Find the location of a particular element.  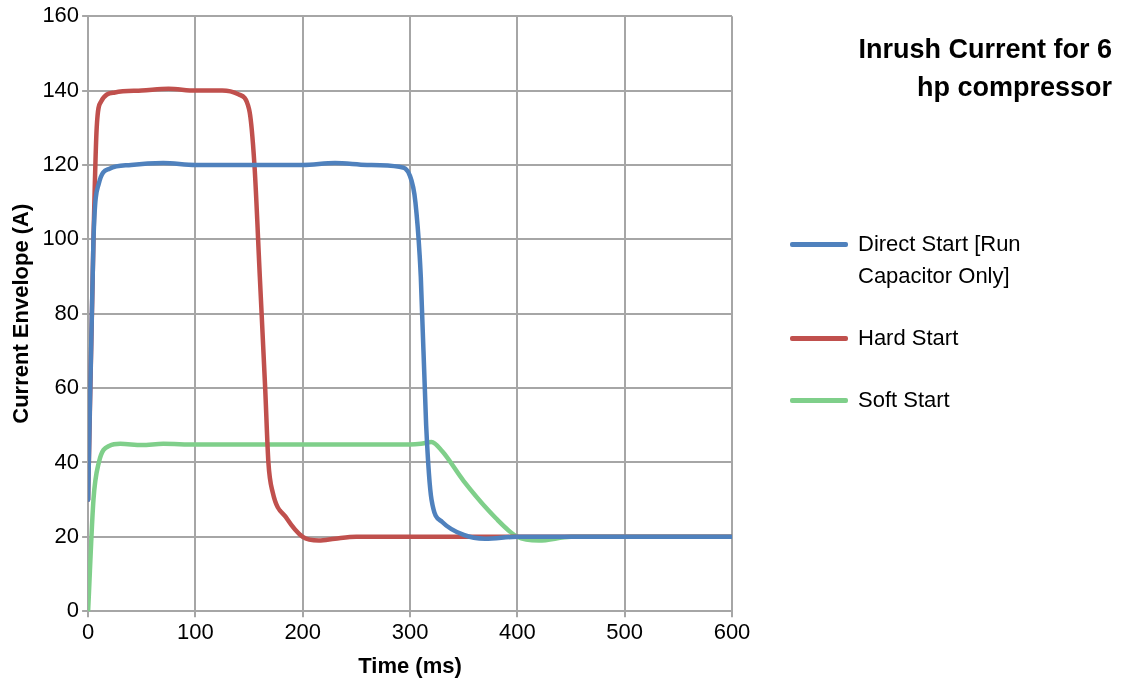

x-axis-title: Time (ms) is located at coordinates (410, 665).